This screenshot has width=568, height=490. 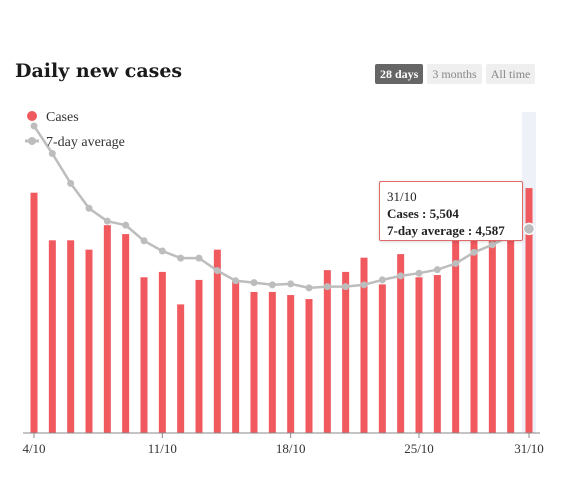 I want to click on bar-22/10, so click(x=364, y=345).